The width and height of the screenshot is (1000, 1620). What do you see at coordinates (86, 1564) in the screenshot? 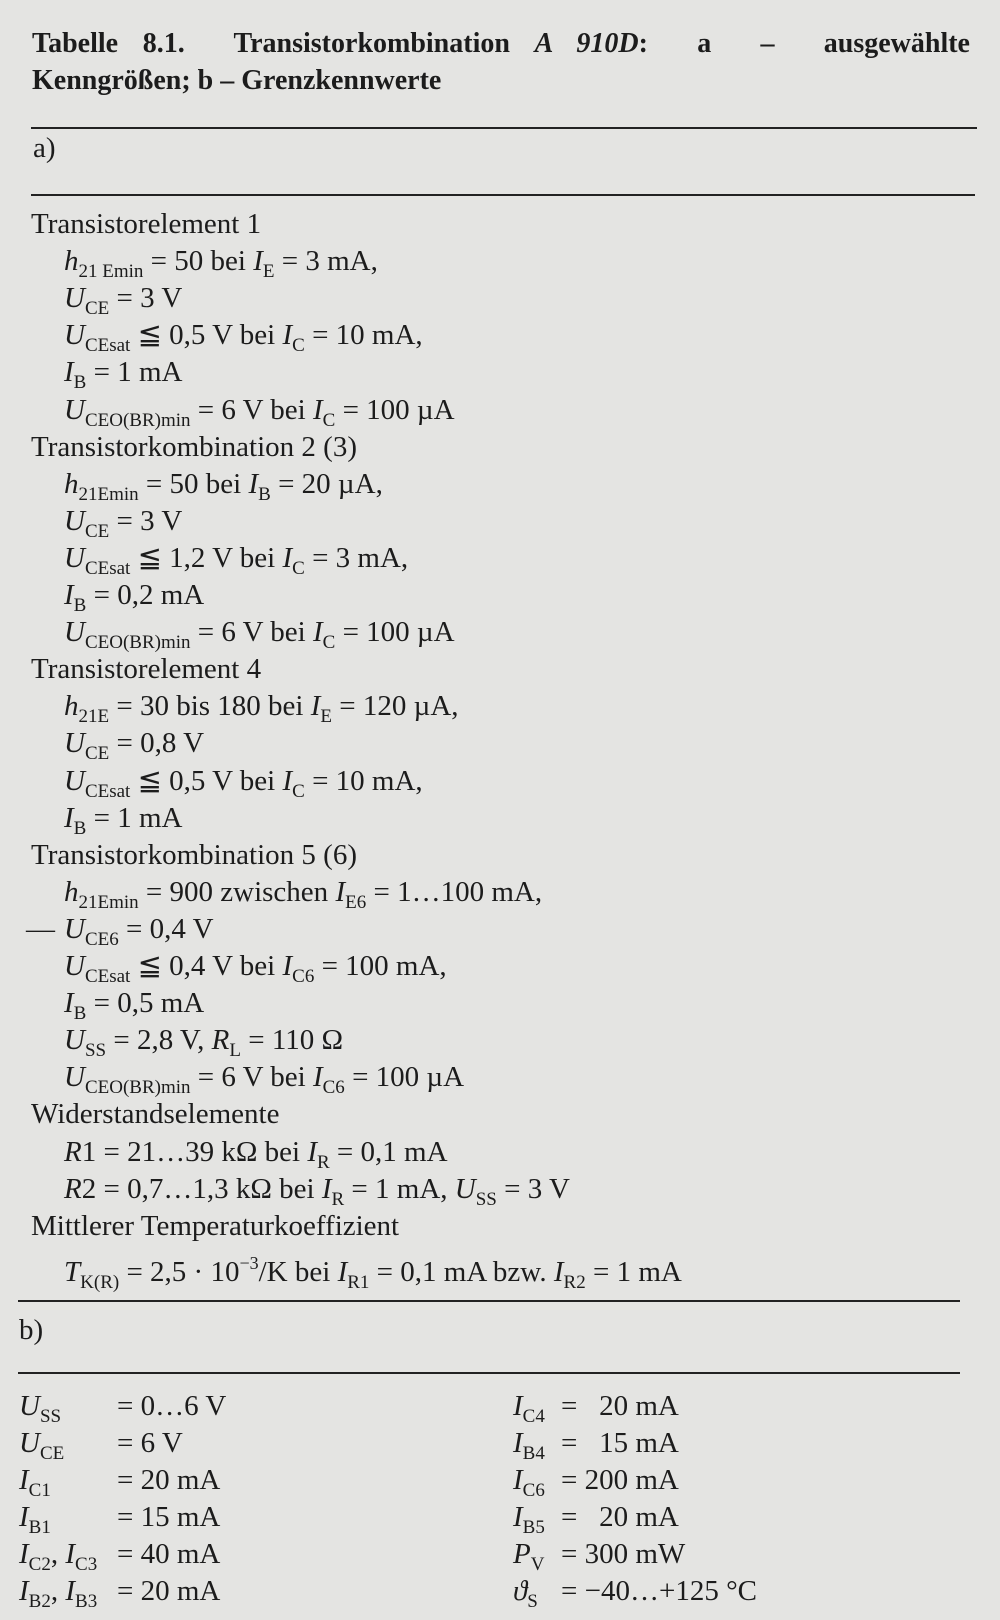
I see `text-segment: C3` at bounding box center [86, 1564].